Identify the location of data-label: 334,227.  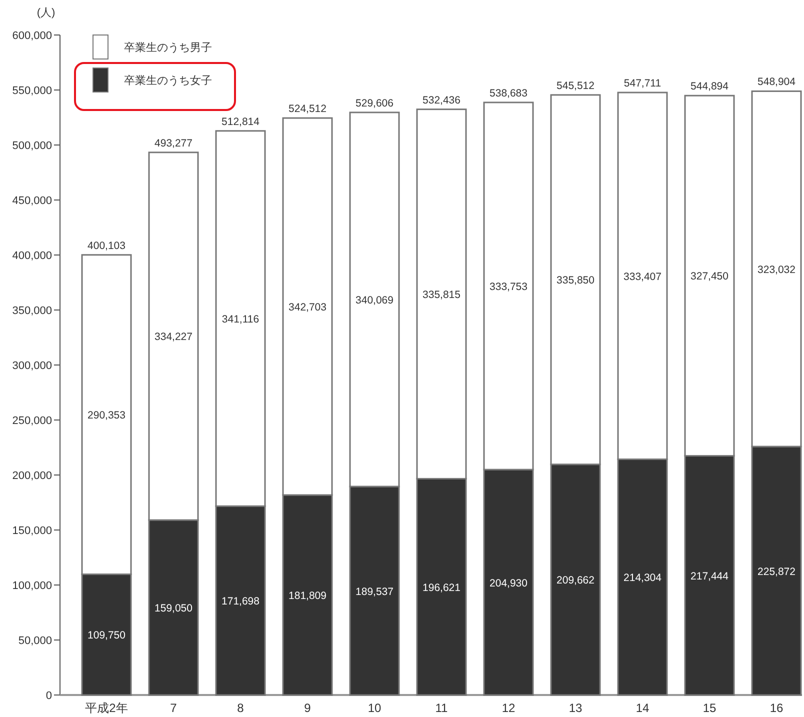
(173, 337).